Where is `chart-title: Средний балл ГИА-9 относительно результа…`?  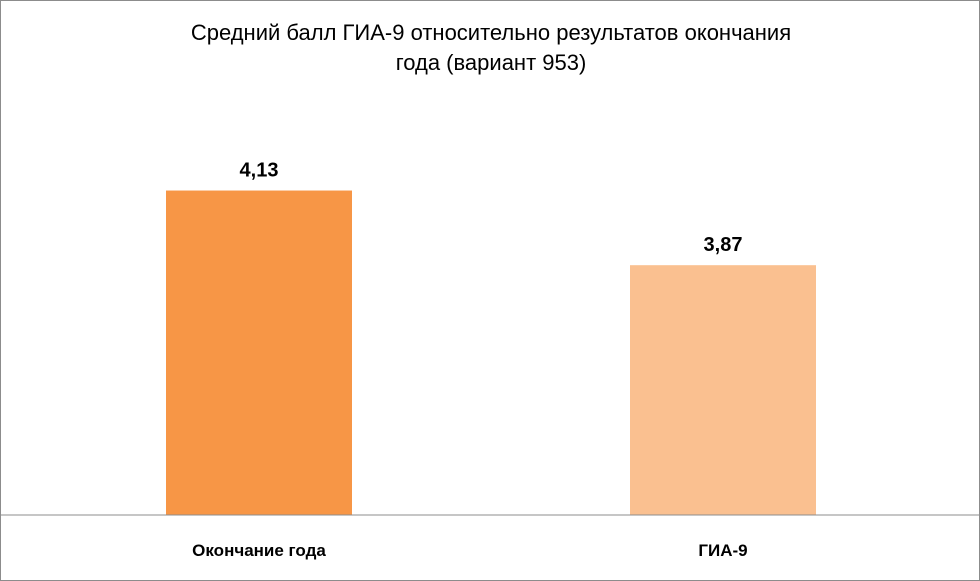 chart-title: Средний балл ГИА-9 относительно результа… is located at coordinates (491, 47).